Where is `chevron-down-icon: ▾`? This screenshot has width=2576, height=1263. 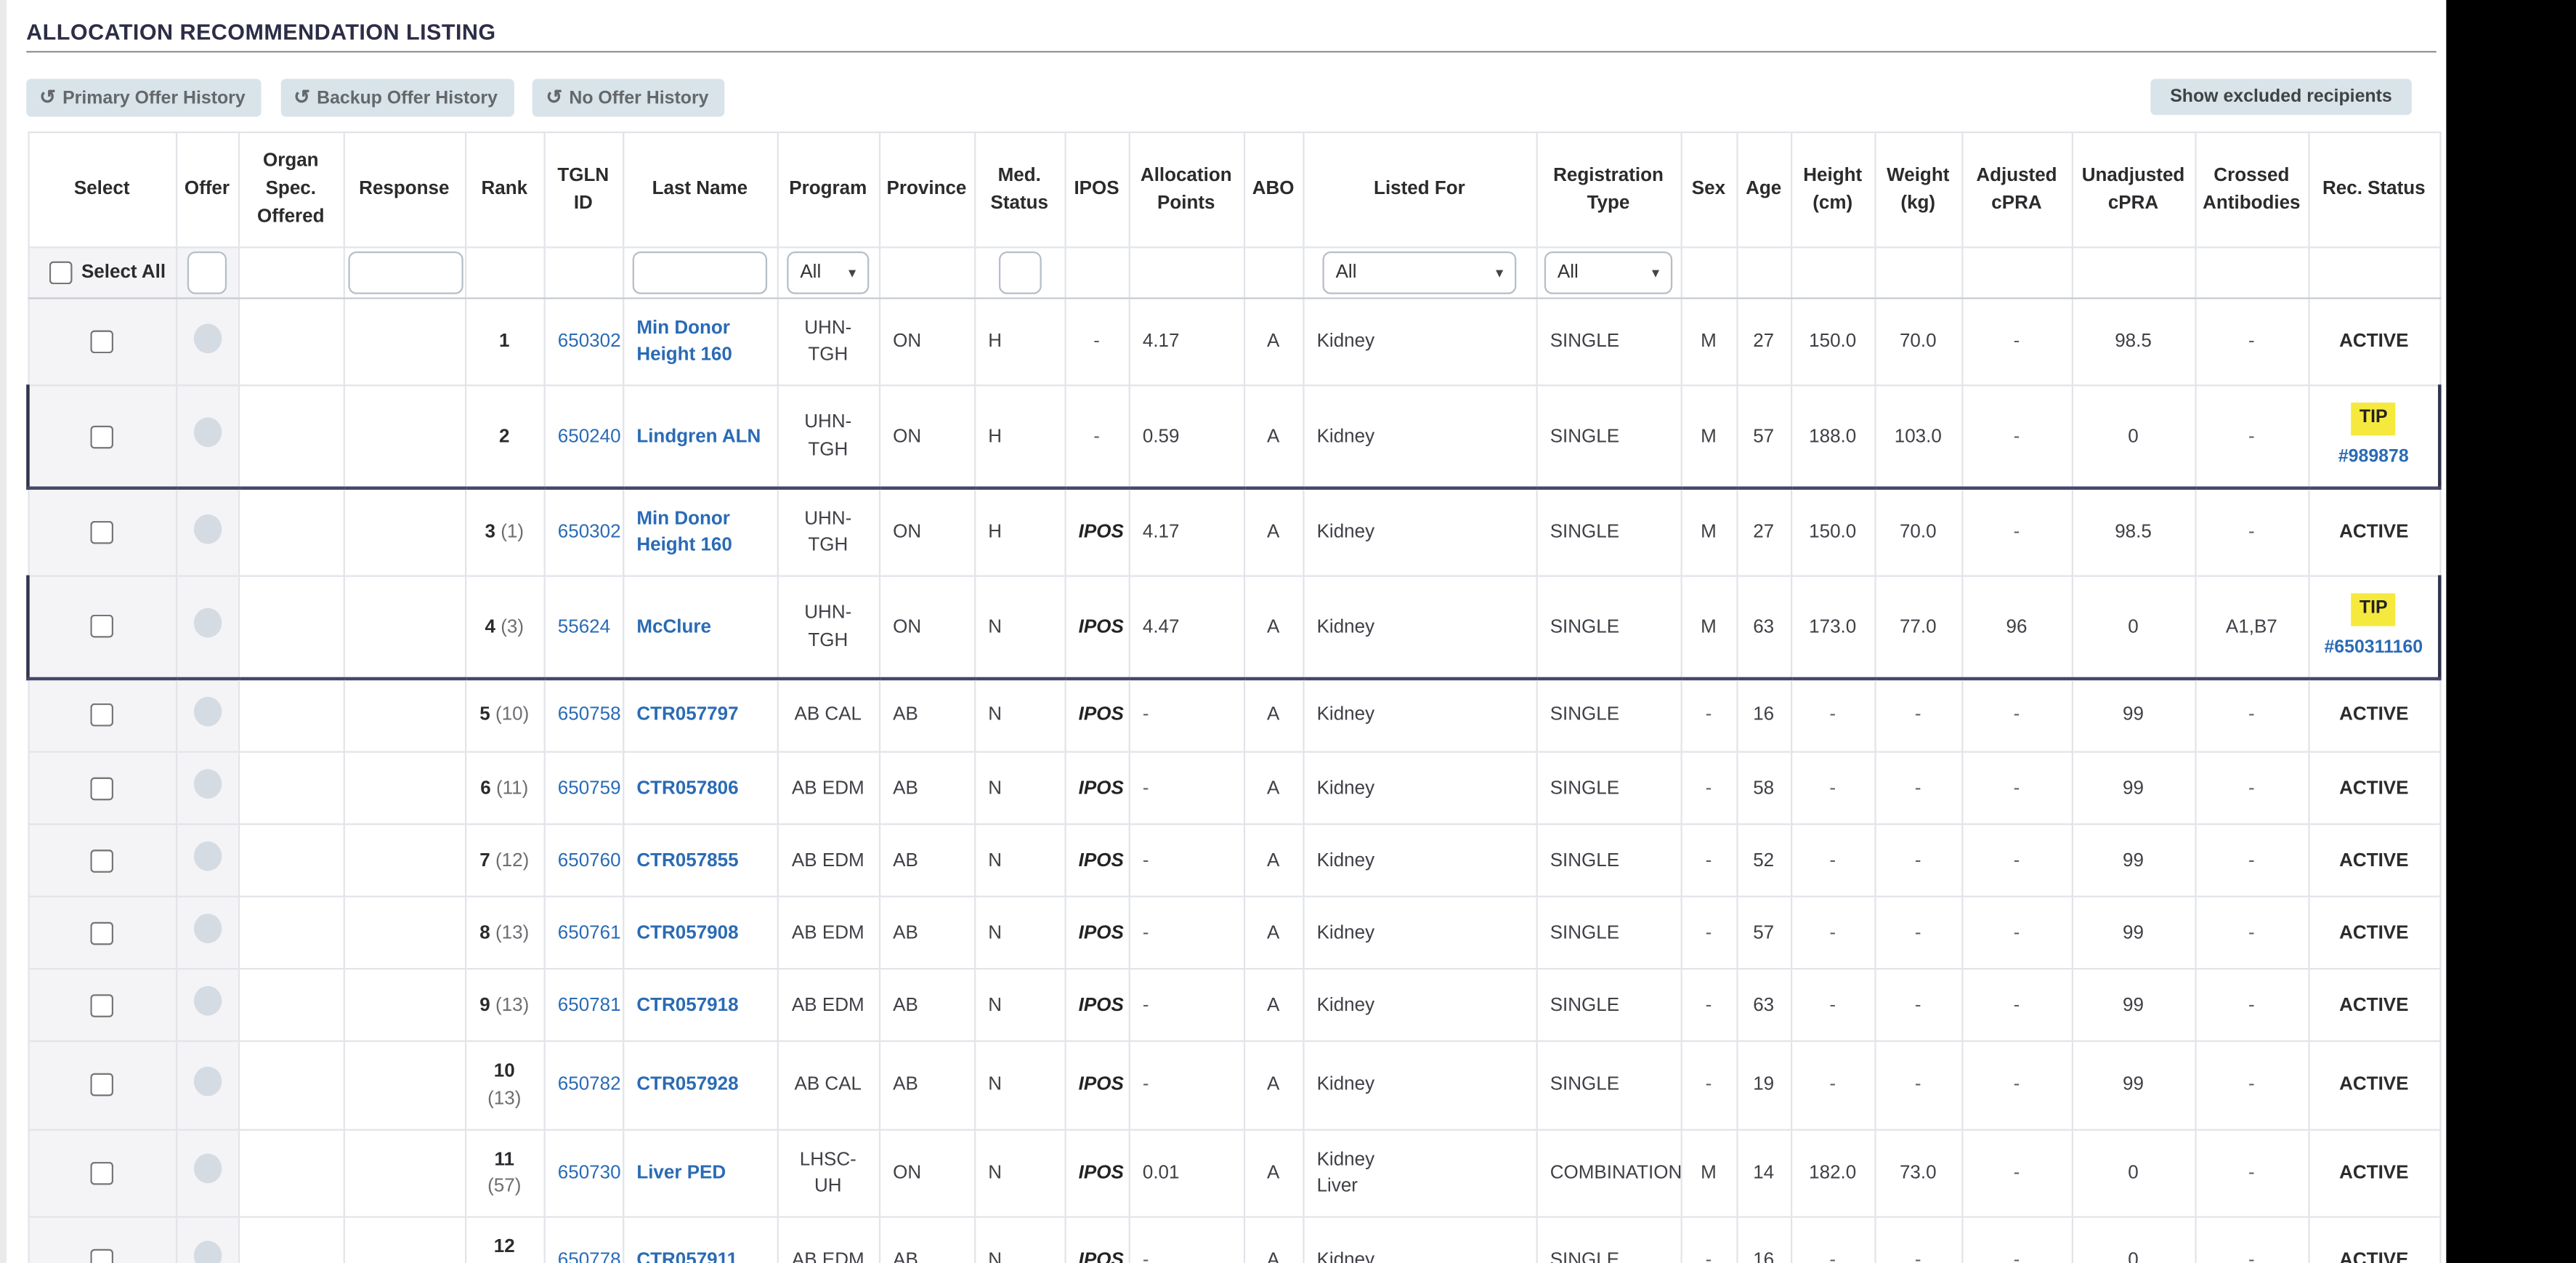 chevron-down-icon: ▾ is located at coordinates (1655, 272).